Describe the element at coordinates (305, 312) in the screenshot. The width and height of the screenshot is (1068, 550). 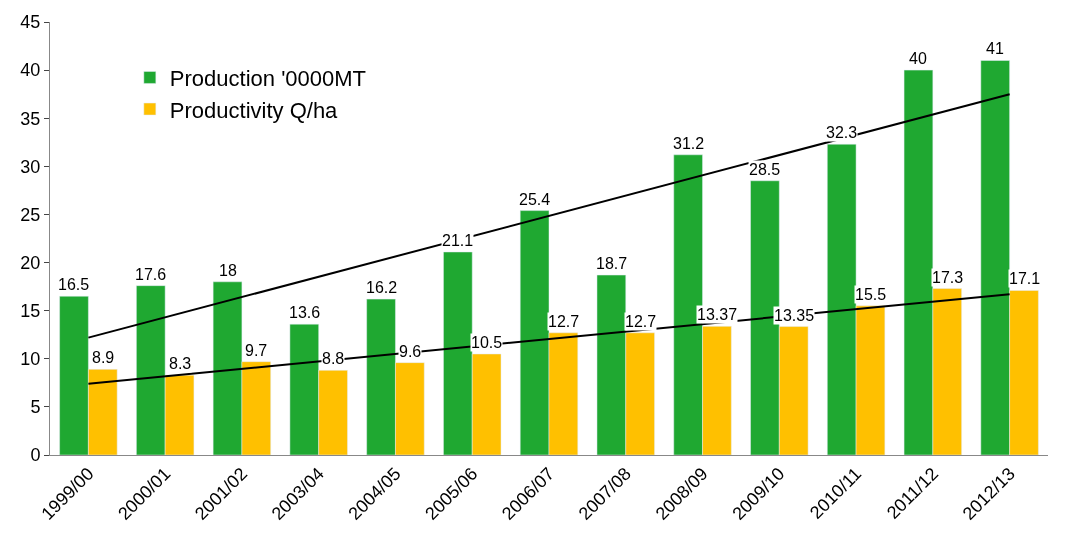
I see `data-label: 13.6` at that location.